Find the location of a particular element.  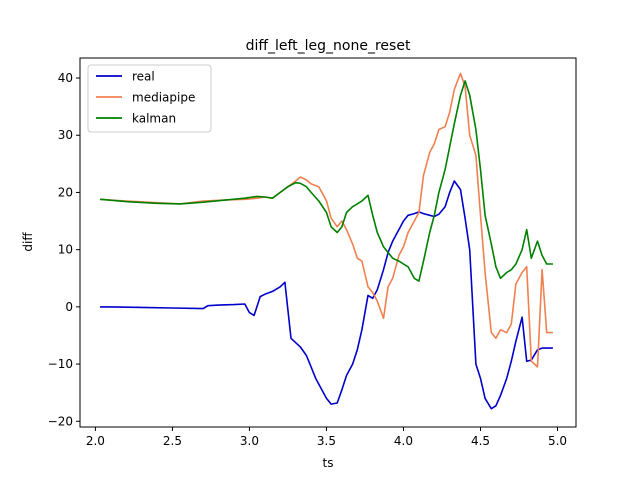

y-tick-label: 40 is located at coordinates (65, 78).